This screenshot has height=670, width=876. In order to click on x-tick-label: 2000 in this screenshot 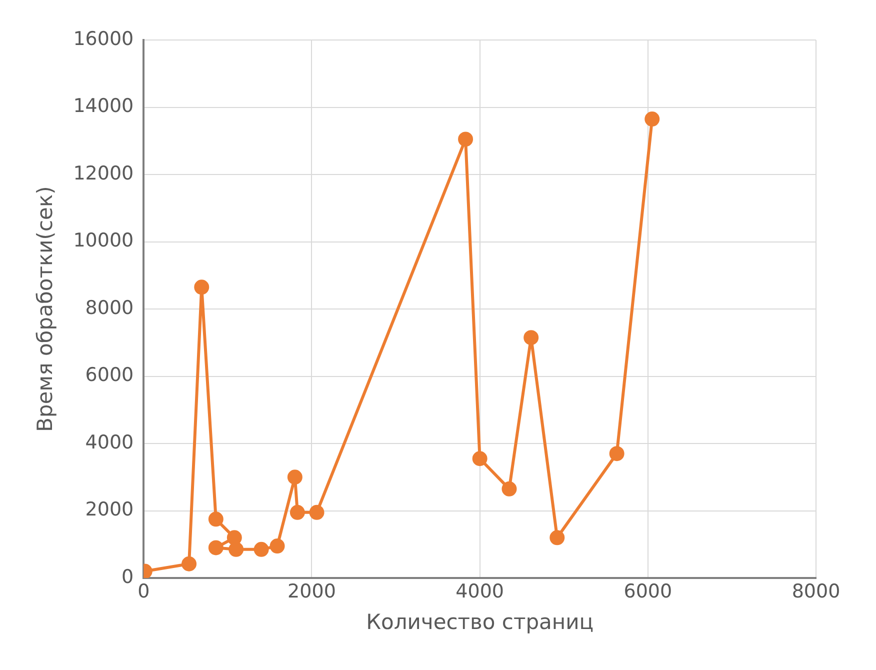, I will do `click(312, 591)`.